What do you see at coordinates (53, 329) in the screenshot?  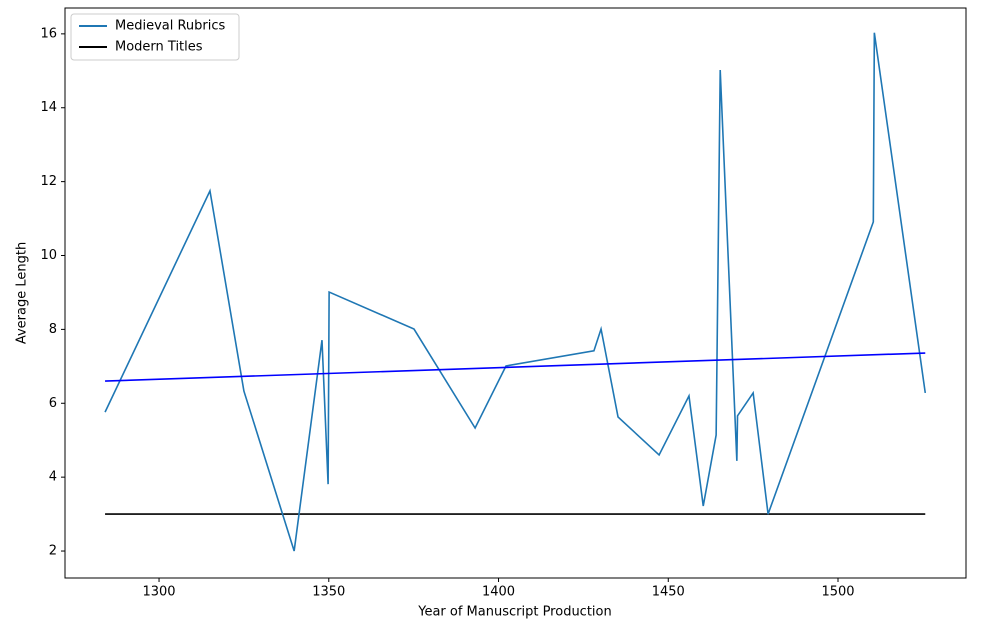 I see `y-tick-label: 8` at bounding box center [53, 329].